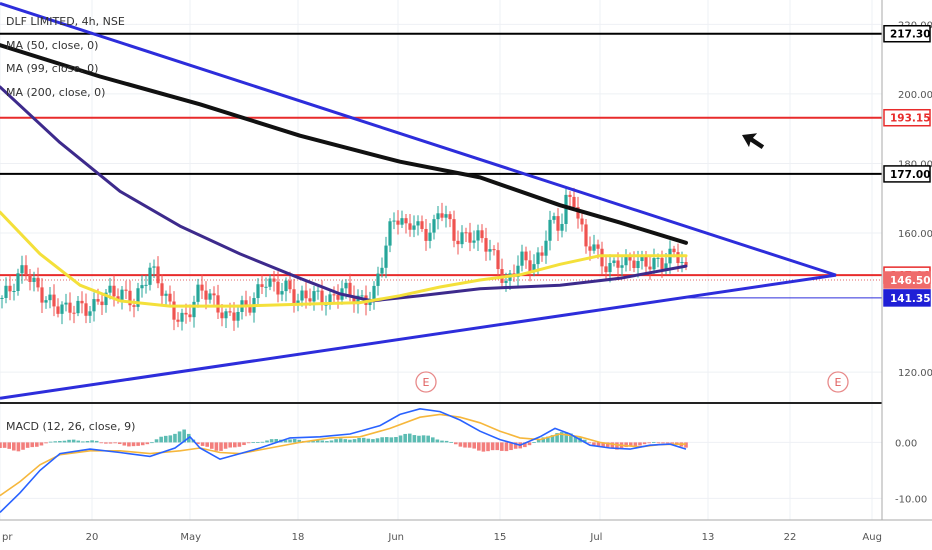  I want to click on time-tick-label: 18, so click(298, 537).